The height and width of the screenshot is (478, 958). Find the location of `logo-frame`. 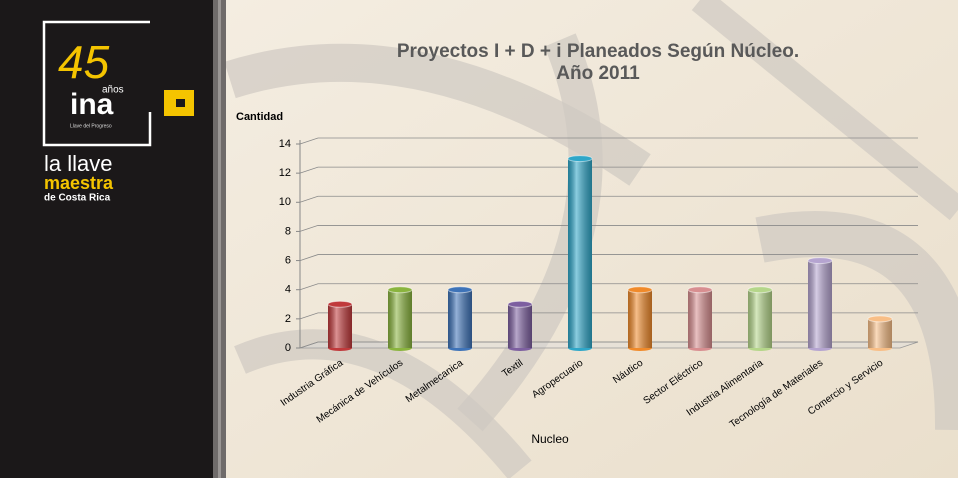

logo-frame is located at coordinates (97, 83).